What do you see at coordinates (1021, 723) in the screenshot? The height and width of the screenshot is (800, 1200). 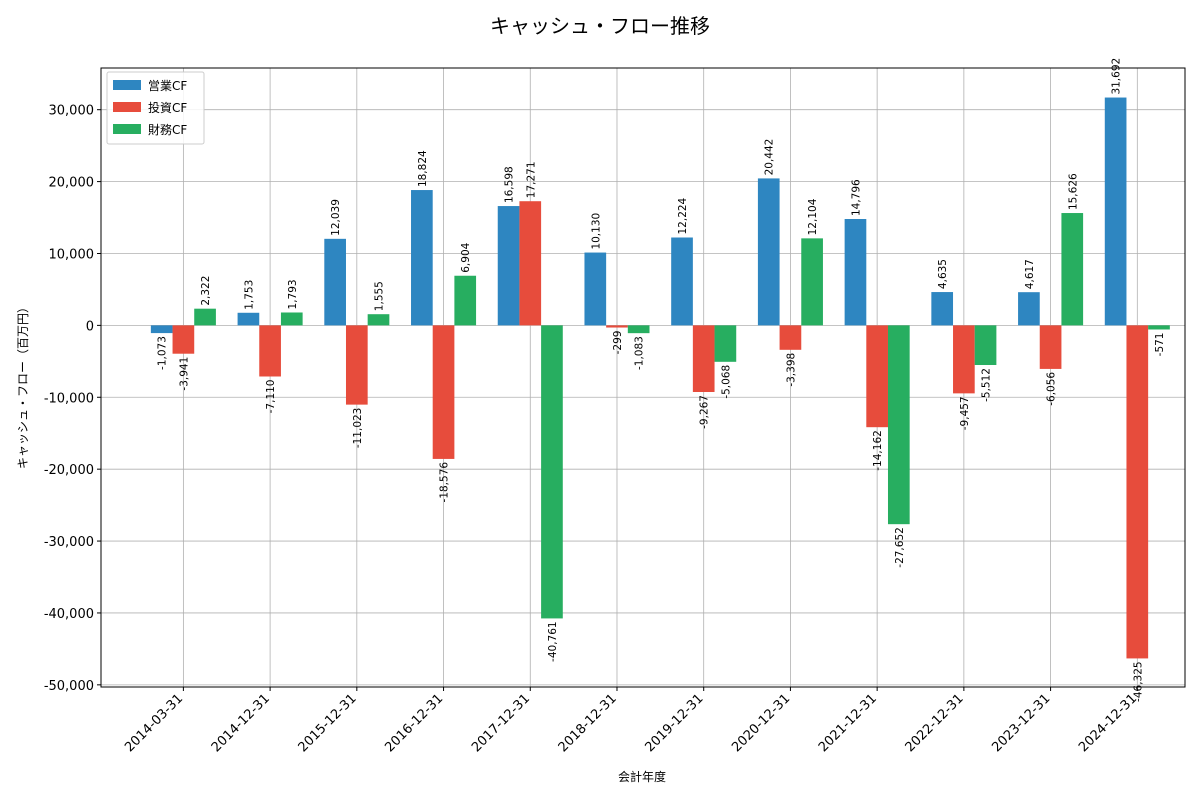 I see `x-tick-label: 2023-12-31` at bounding box center [1021, 723].